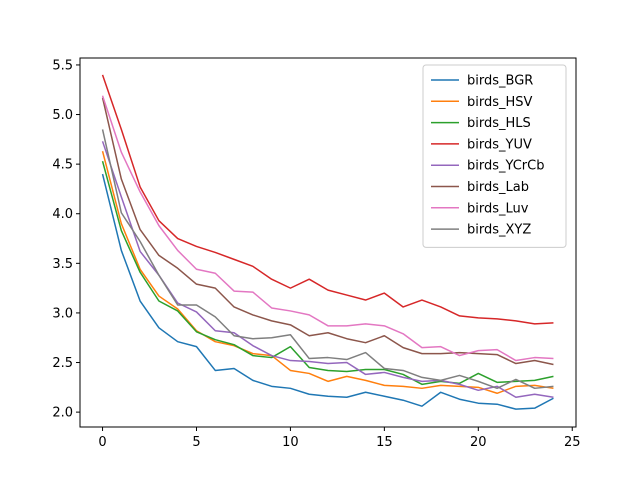 The height and width of the screenshot is (480, 640). I want to click on y-tick-label: 2.5, so click(62, 363).